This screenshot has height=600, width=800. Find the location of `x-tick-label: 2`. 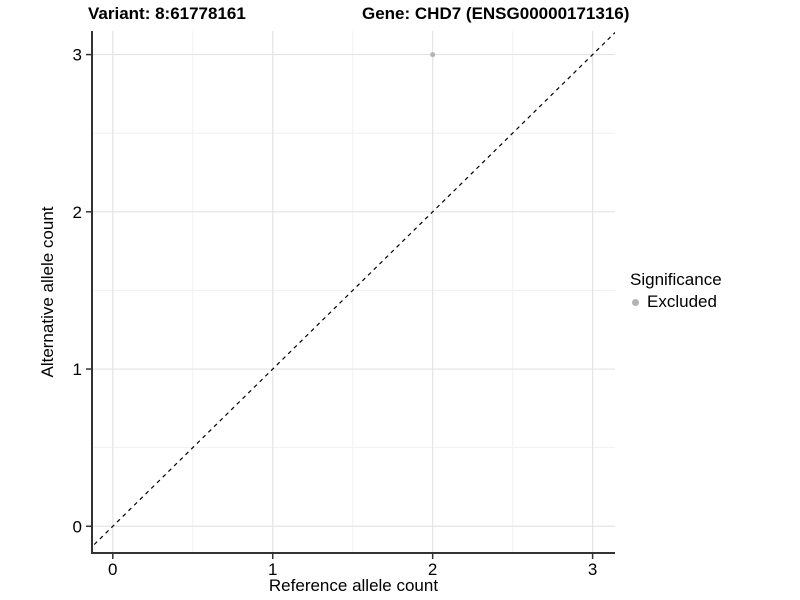

x-tick-label: 2 is located at coordinates (432, 569).